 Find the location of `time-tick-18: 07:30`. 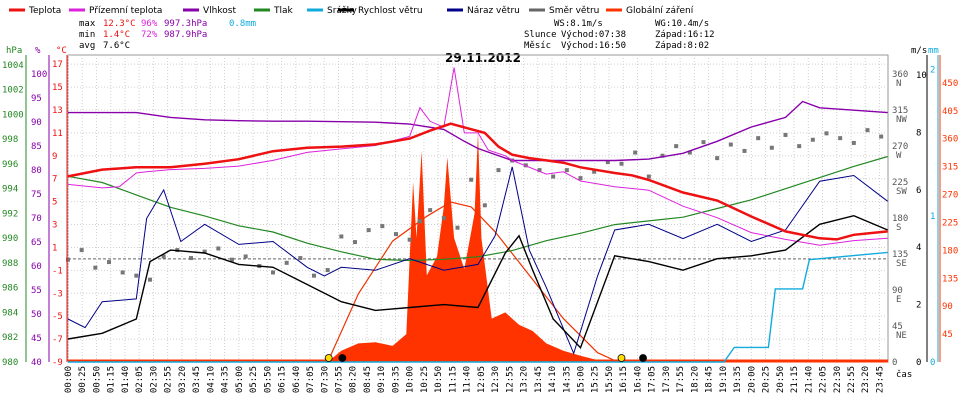

time-tick-18: 07:30 is located at coordinates (325, 379).